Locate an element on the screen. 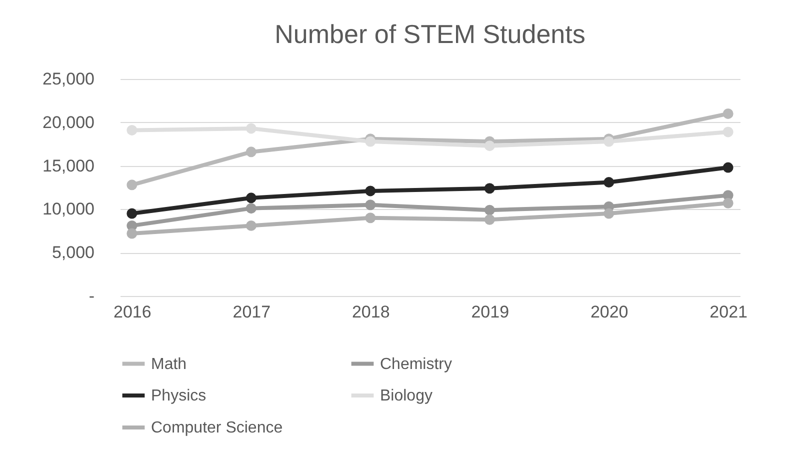 This screenshot has width=789, height=468. x-tick-label: 2017 is located at coordinates (251, 312).